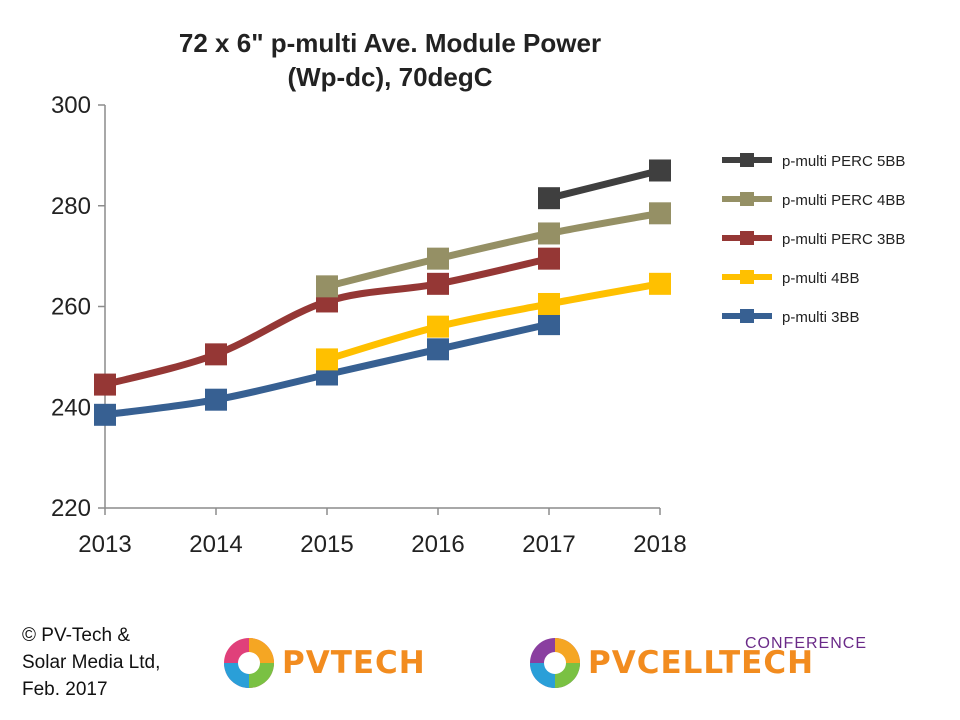 The height and width of the screenshot is (720, 960). Describe the element at coordinates (548, 544) in the screenshot. I see `x-tick-label: 2017` at that location.